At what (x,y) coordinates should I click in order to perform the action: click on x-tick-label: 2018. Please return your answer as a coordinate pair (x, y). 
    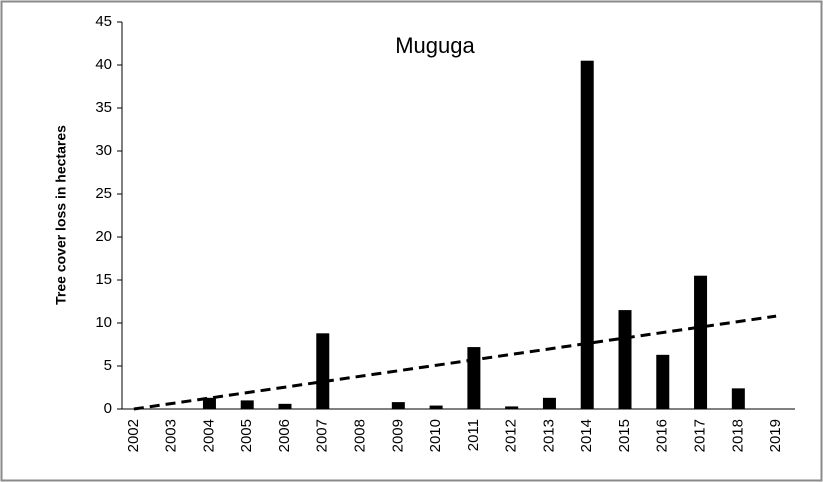
    Looking at the image, I should click on (737, 435).